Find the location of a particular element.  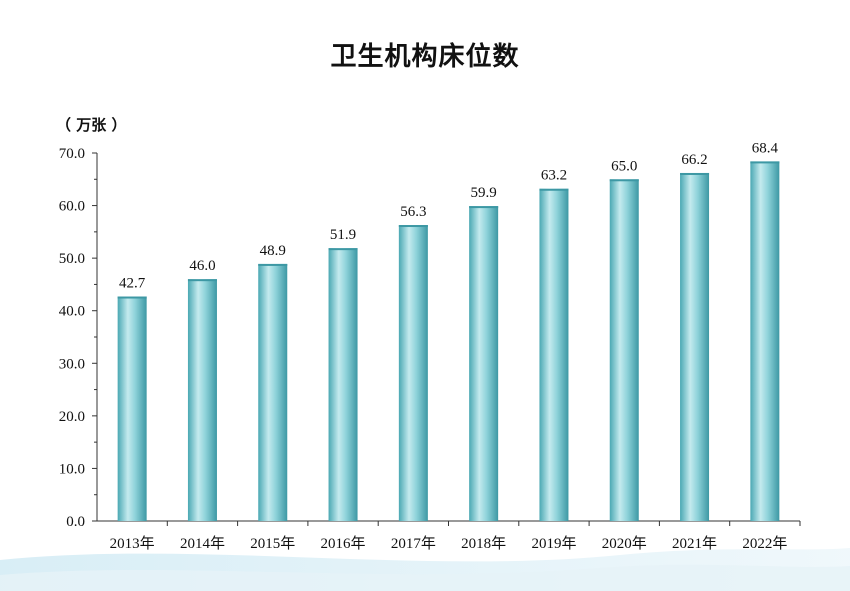

x-tick-label: 2021年 is located at coordinates (694, 543).